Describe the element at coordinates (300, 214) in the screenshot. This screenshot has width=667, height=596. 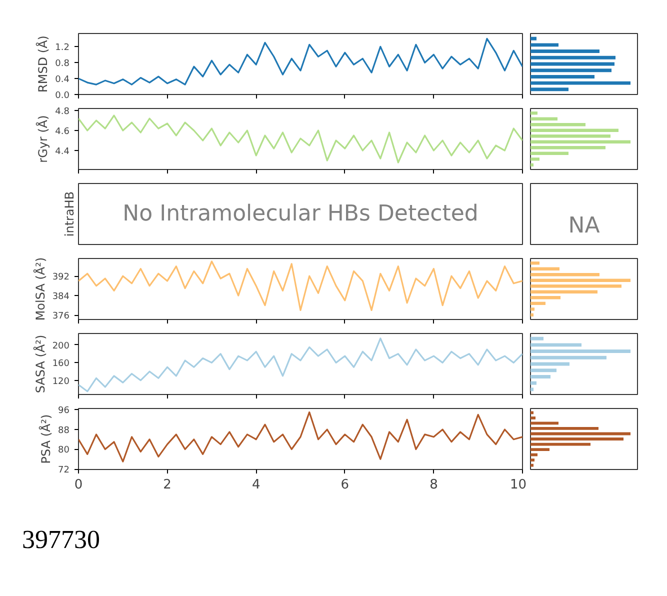
I see `text: No Intramolecular HBs Detected` at that location.